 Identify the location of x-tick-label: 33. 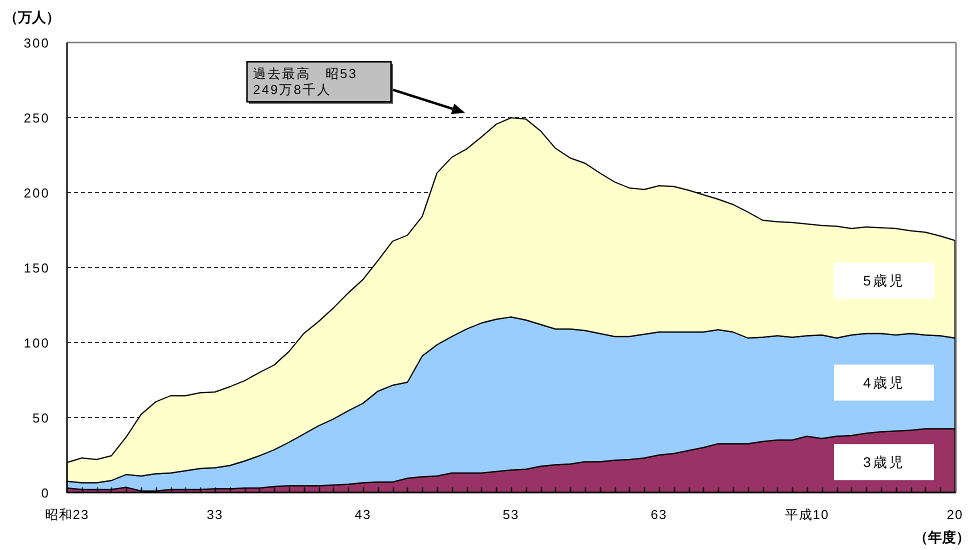
(215, 514).